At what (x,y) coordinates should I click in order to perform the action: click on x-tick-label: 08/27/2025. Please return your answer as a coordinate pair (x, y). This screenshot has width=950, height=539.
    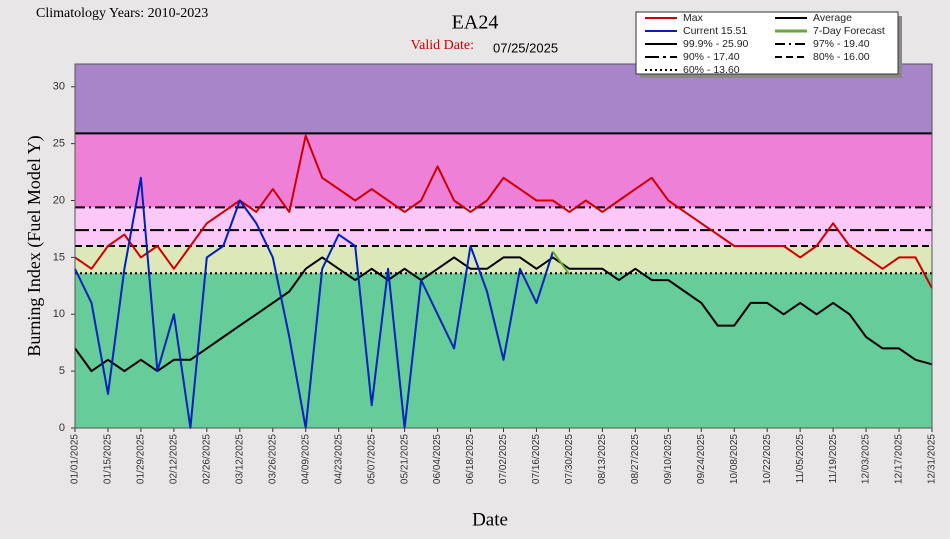
    Looking at the image, I should click on (635, 459).